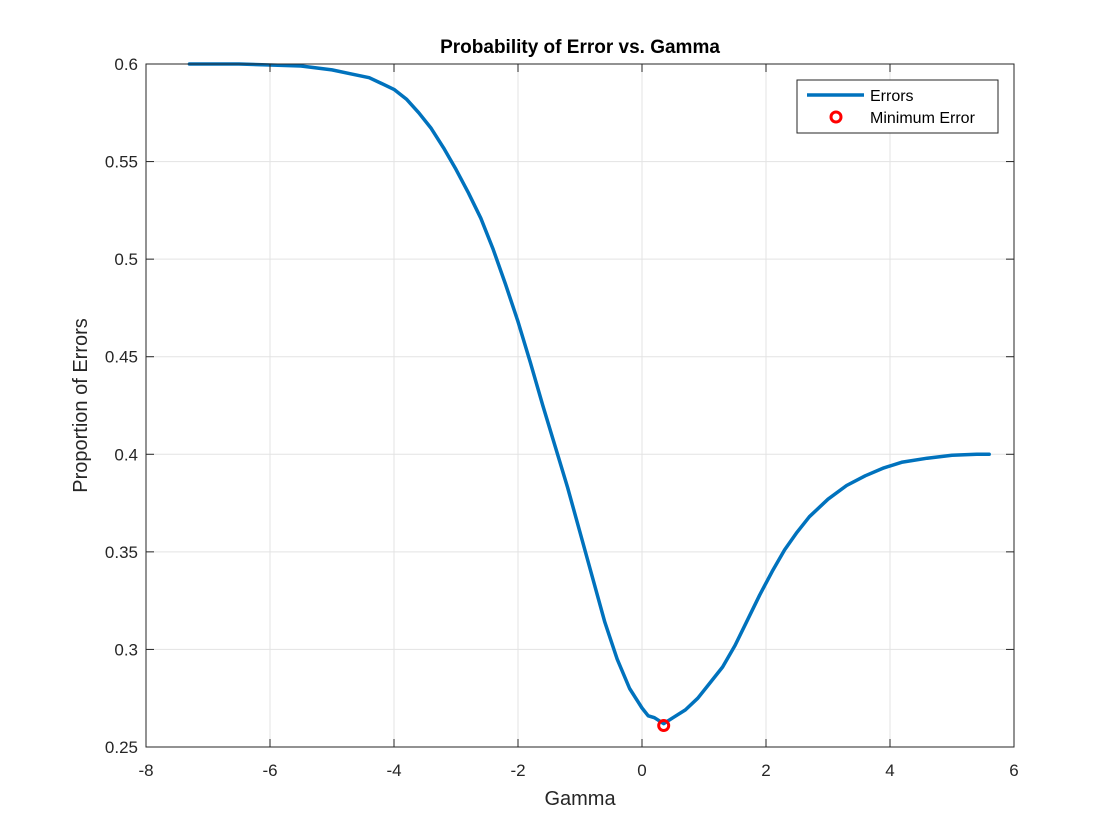 The image size is (1120, 840). Describe the element at coordinates (641, 770) in the screenshot. I see `x-tick-label: 0` at that location.